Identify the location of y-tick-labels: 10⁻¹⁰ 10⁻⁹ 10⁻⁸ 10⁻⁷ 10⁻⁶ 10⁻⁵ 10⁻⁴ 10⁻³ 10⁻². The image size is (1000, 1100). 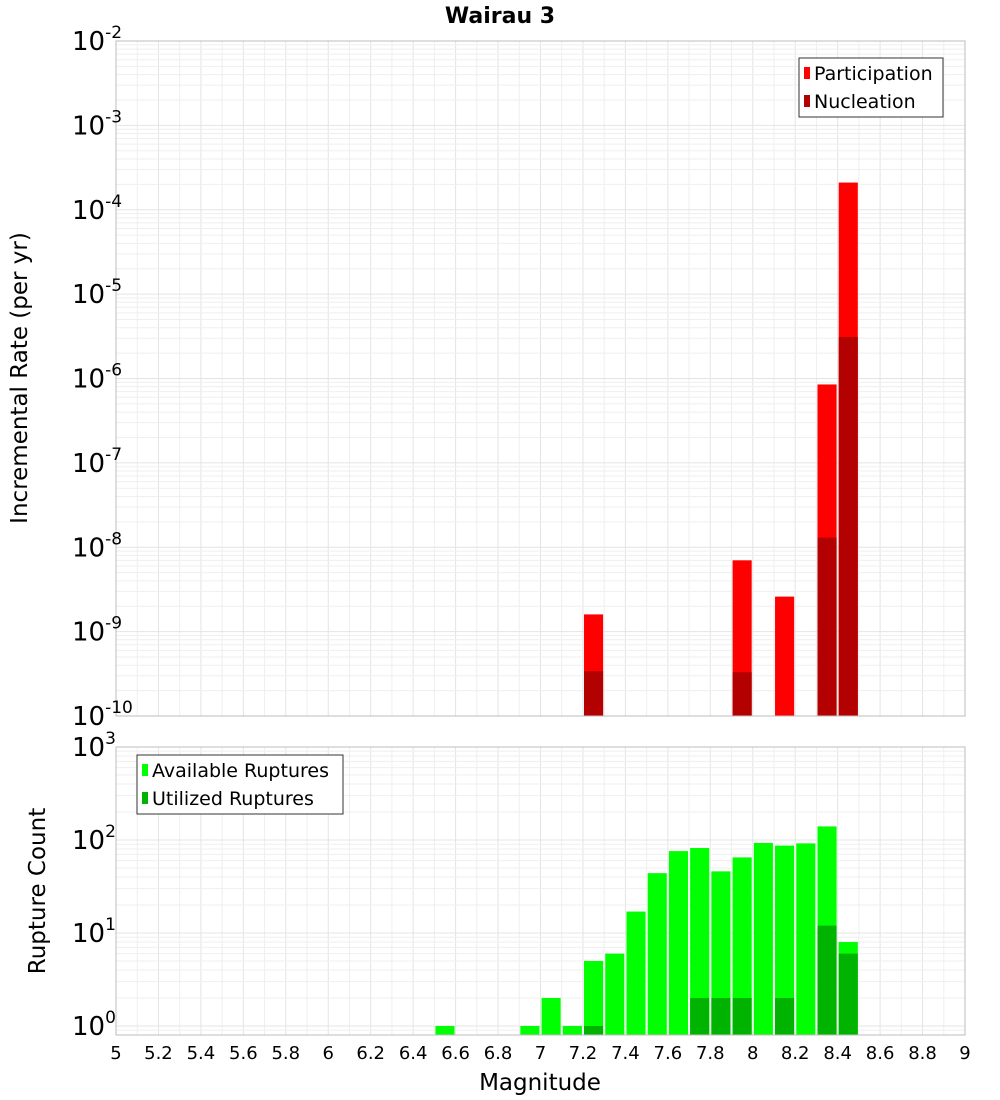
(102, 377).